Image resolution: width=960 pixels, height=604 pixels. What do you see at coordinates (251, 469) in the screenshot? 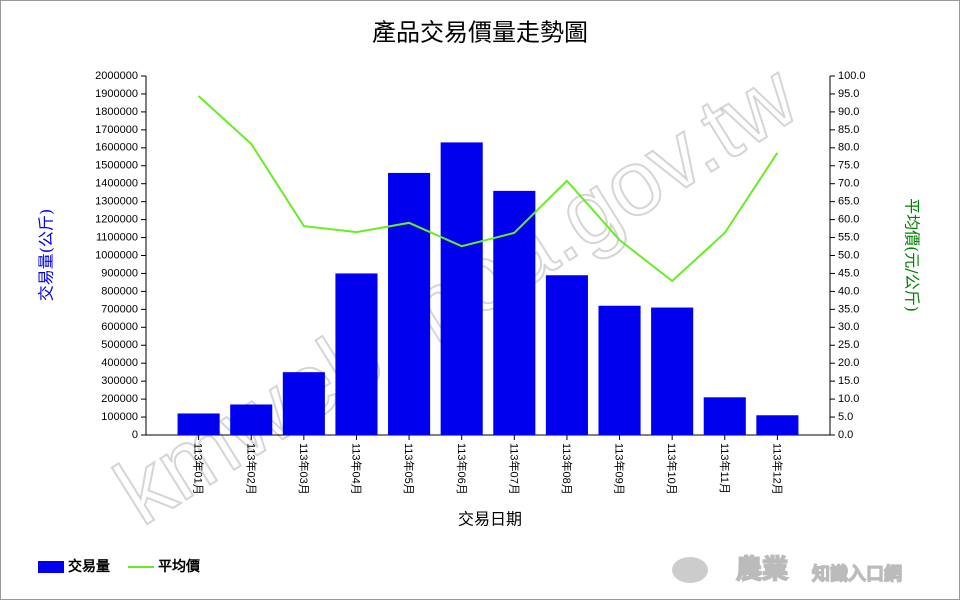
I see `x-tick-label: 113年02月` at bounding box center [251, 469].